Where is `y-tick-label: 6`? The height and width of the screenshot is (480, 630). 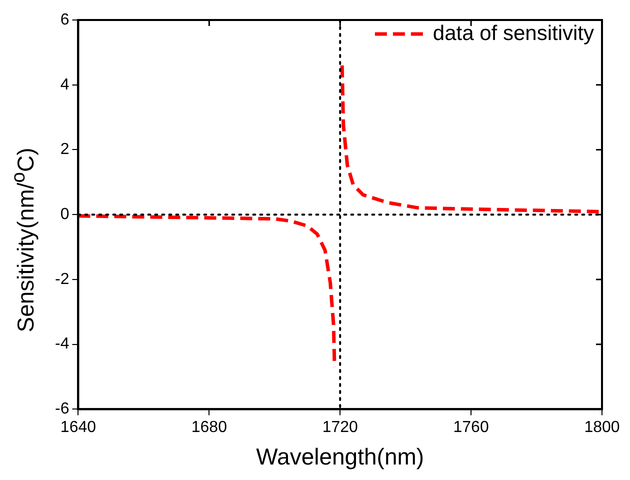
y-tick-label: 6 is located at coordinates (65, 19).